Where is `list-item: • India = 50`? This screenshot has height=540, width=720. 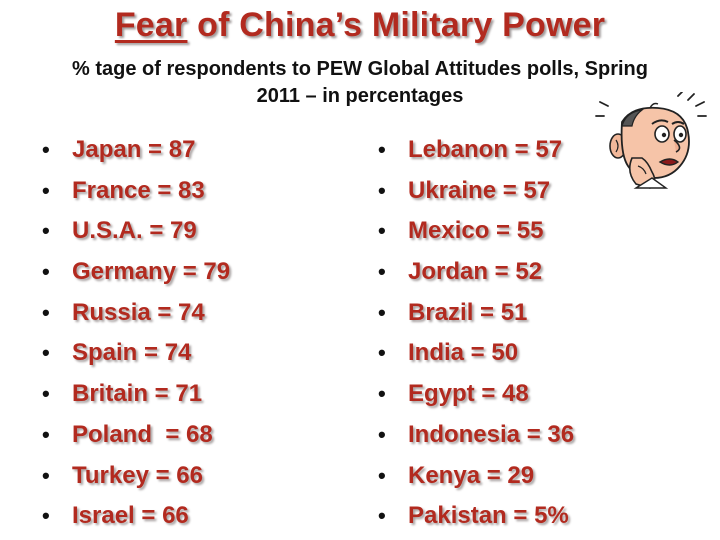
list-item: • India = 50 is located at coordinates (476, 353).